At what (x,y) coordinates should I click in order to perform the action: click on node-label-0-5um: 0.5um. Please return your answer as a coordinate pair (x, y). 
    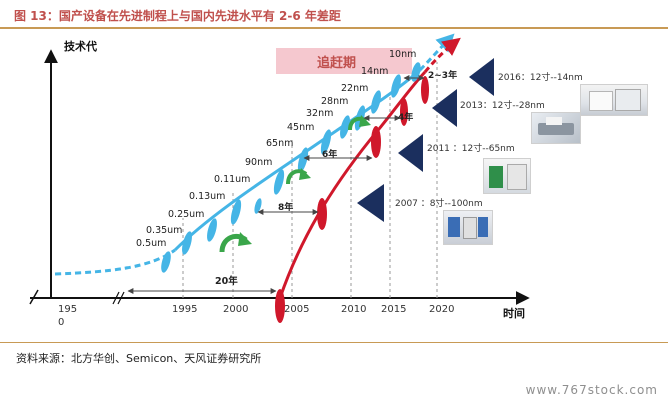
    Looking at the image, I should click on (151, 243).